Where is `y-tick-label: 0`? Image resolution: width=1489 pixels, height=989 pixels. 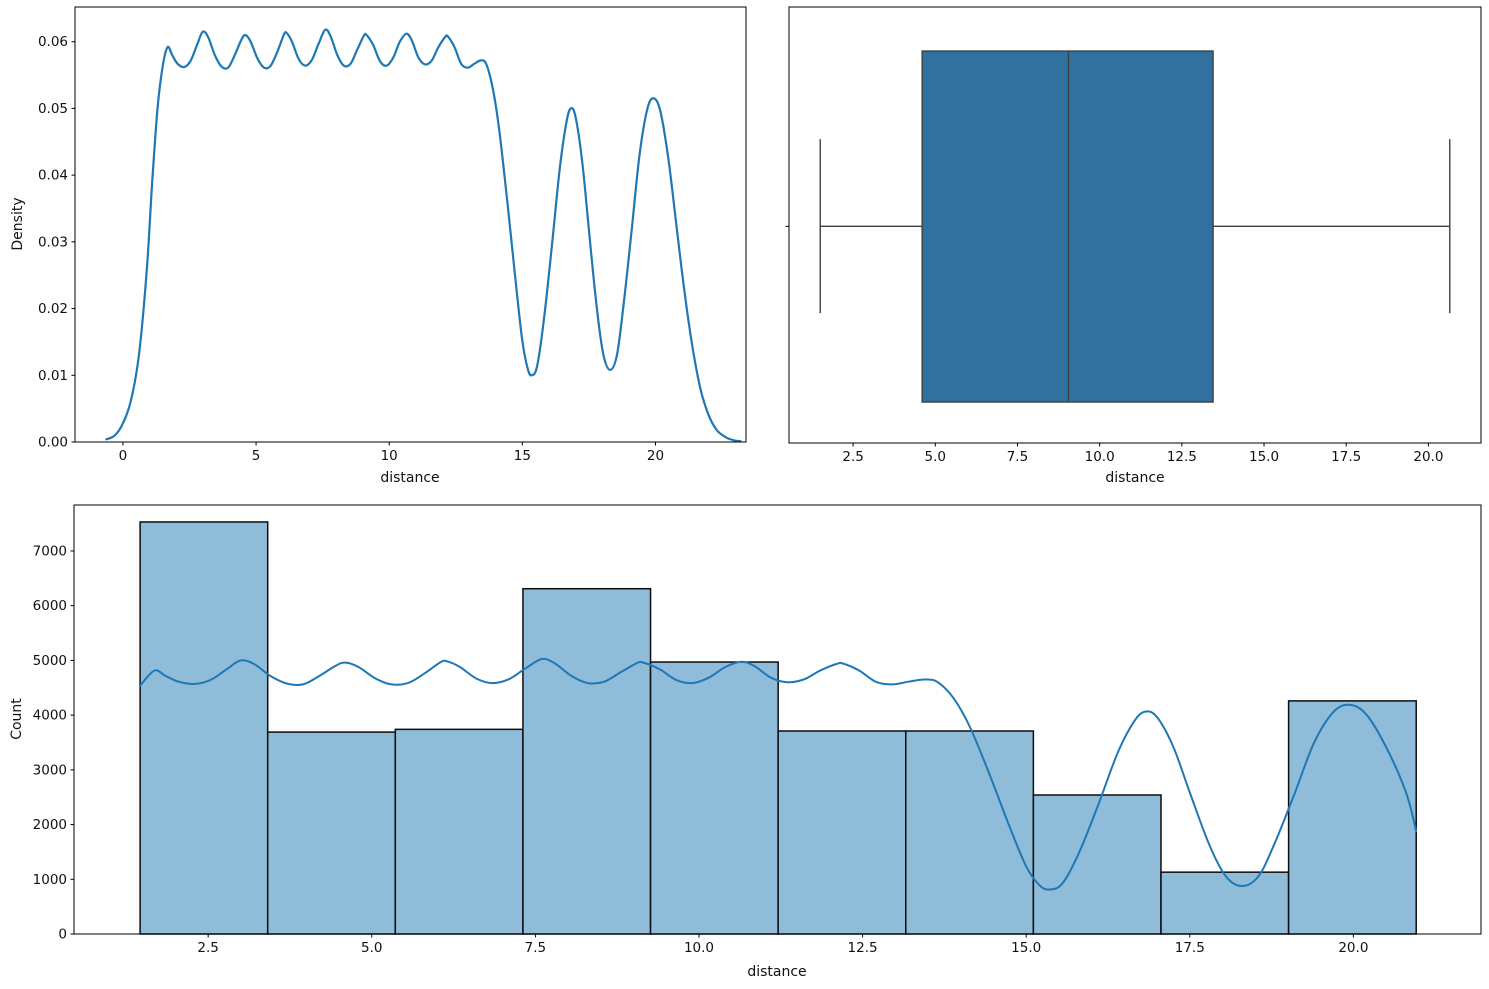 y-tick-label: 0 is located at coordinates (62, 935).